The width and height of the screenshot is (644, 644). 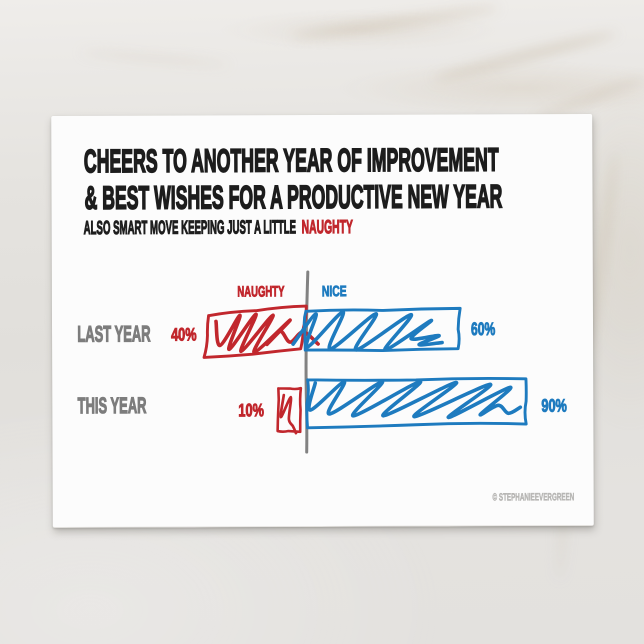 I want to click on svg-text:CHEERS TO ANOTHER YEAR OF IMPR: CHEERS TO ANOTHER YEAR OF IMPROVEMENT, so click(x=291, y=160).